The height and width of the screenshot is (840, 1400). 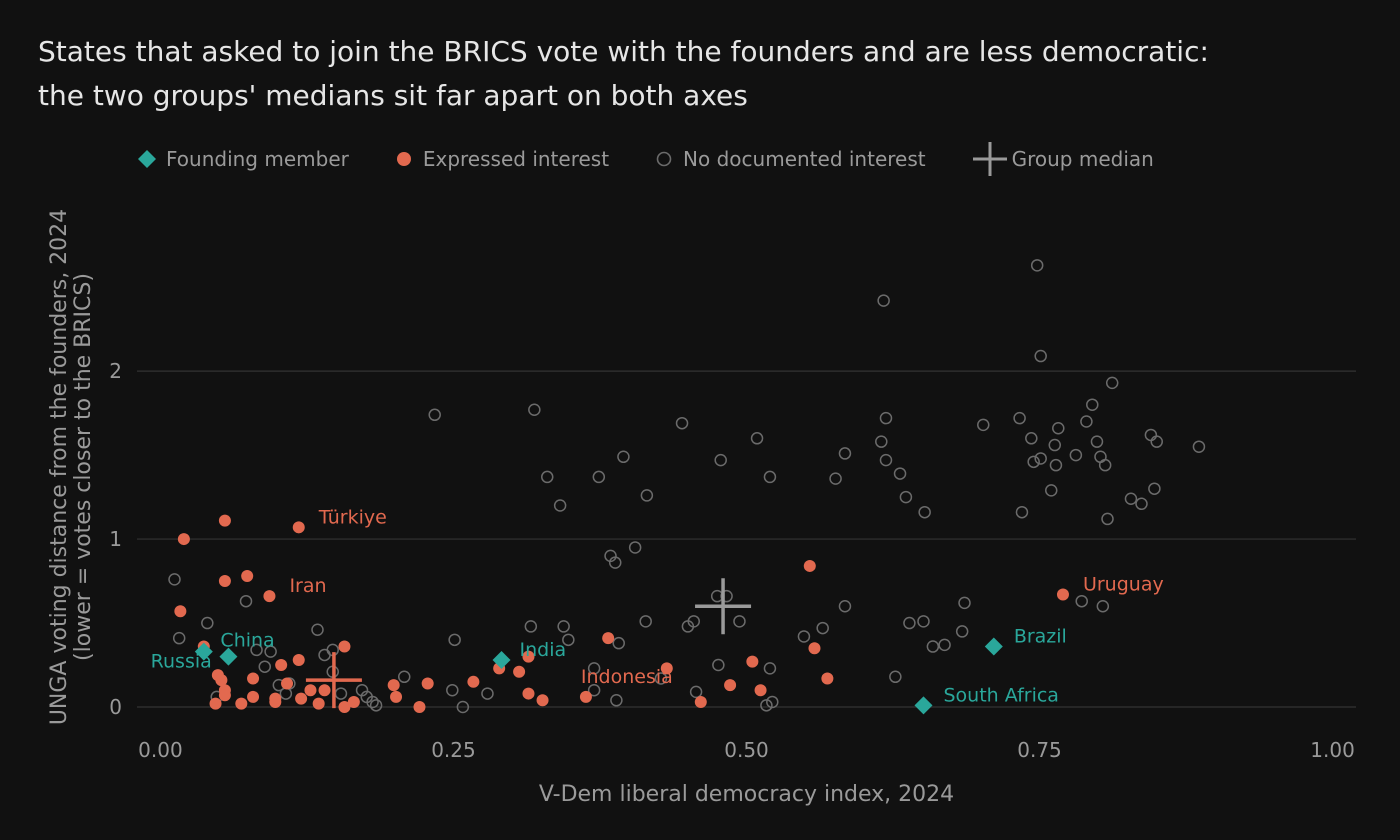 What do you see at coordinates (1040, 637) in the screenshot?
I see `point-label: Brazil` at bounding box center [1040, 637].